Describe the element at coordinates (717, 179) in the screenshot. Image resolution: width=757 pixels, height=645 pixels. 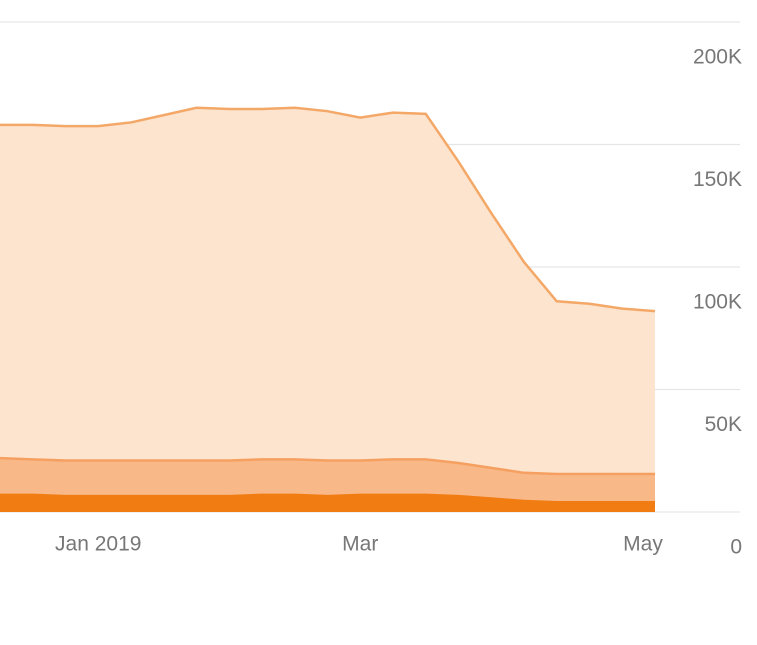
I see `y-tick-label: 150K` at that location.